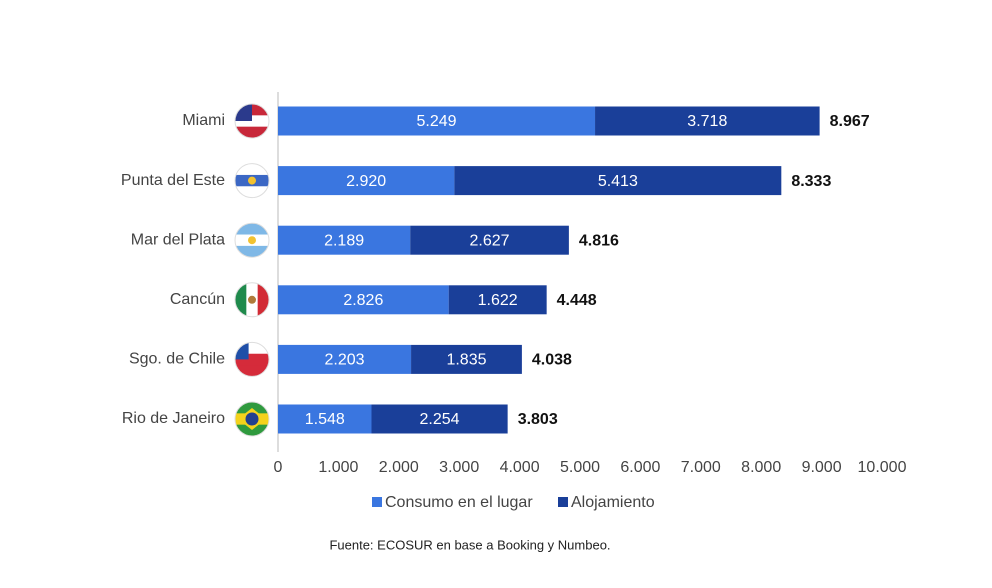 This screenshot has width=992, height=588. I want to click on category-label: Miami, so click(203, 120).